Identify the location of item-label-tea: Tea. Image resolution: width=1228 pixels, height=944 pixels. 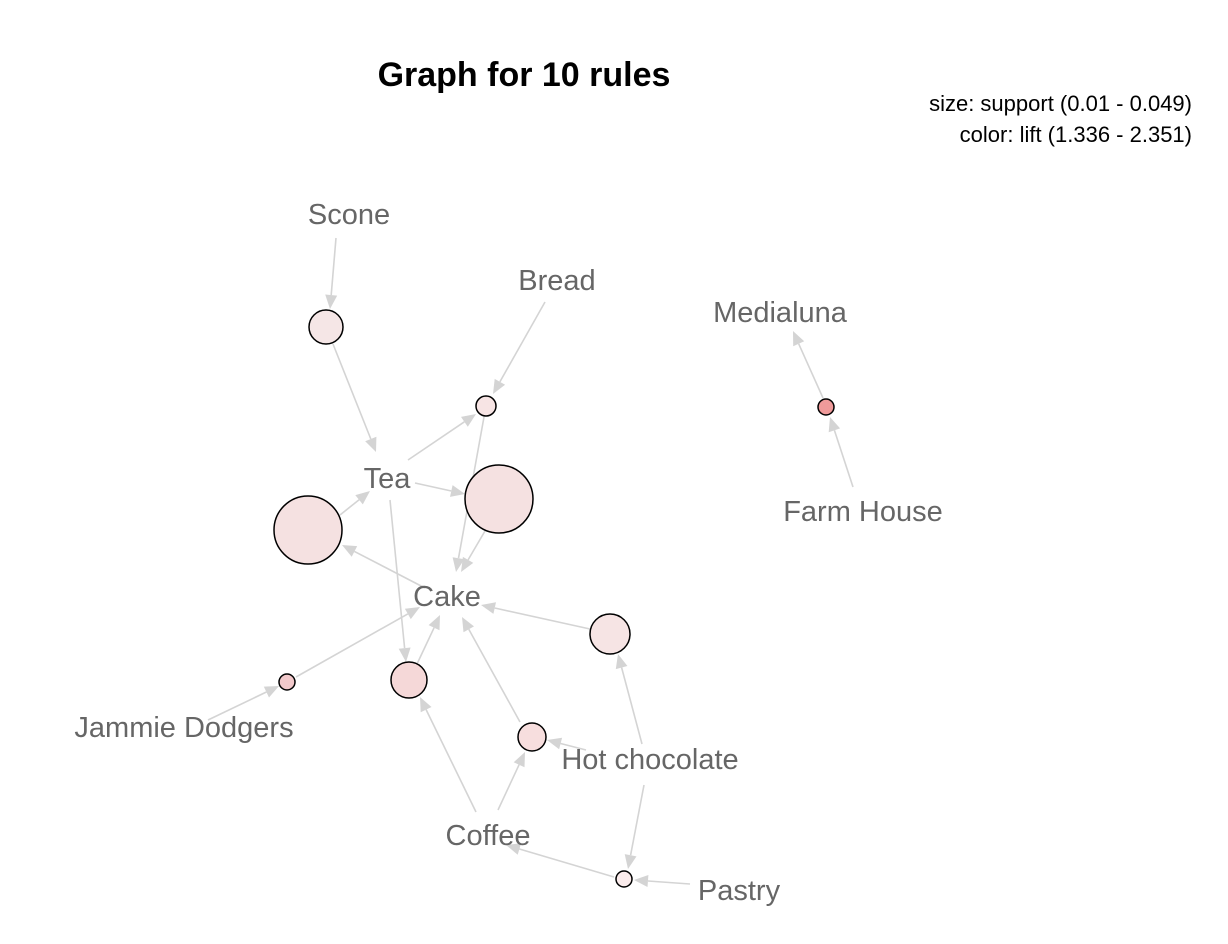
(388, 479).